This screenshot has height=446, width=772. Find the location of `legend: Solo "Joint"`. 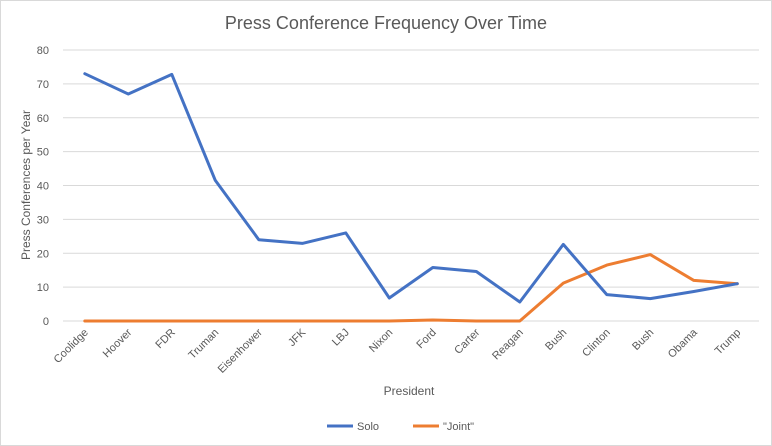

legend: Solo "Joint" is located at coordinates (400, 427).